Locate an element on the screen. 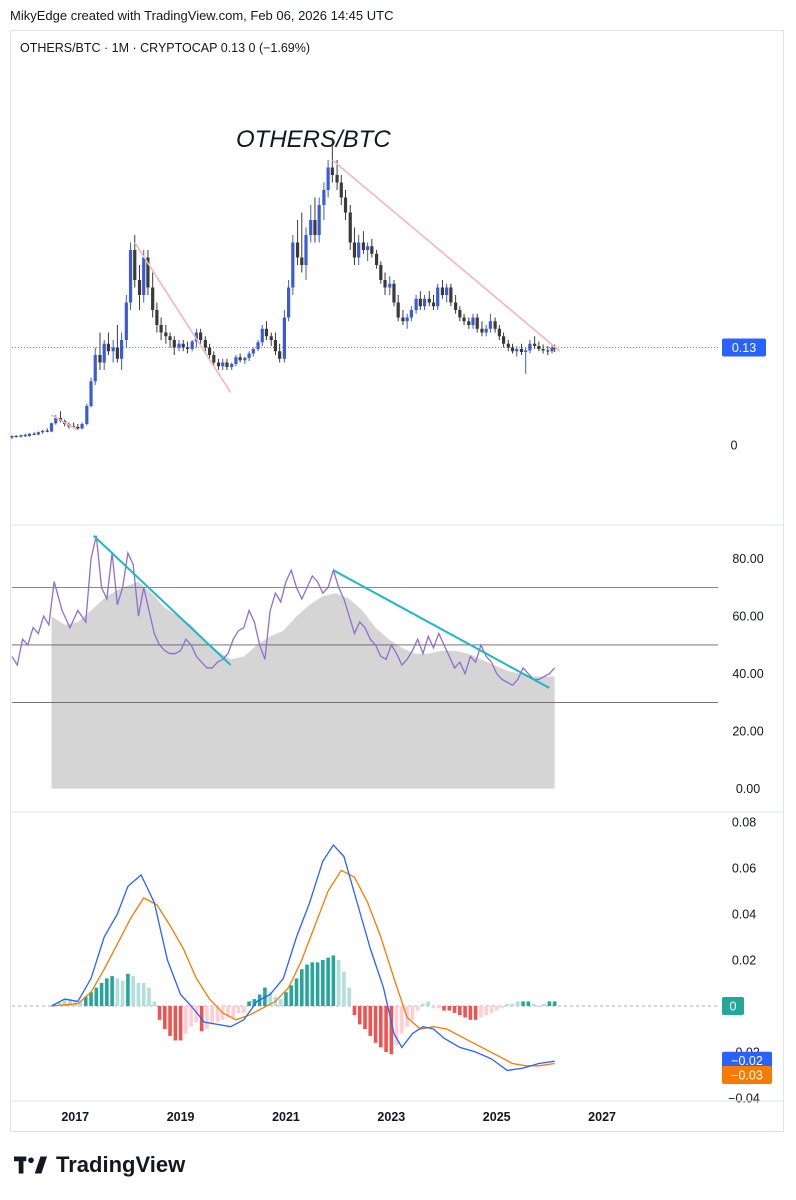 Image resolution: width=796 pixels, height=1200 pixels. tradingview-logo: TradingView is located at coordinates (99, 1165).